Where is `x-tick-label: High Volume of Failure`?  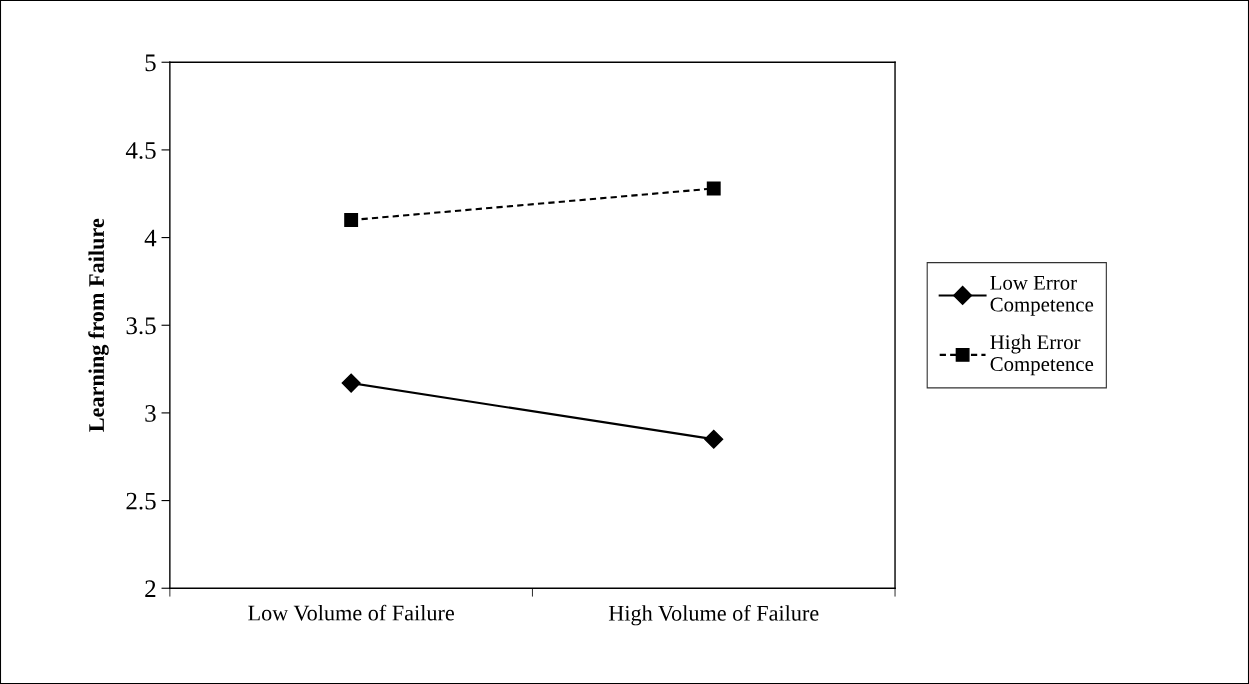
x-tick-label: High Volume of Failure is located at coordinates (713, 615).